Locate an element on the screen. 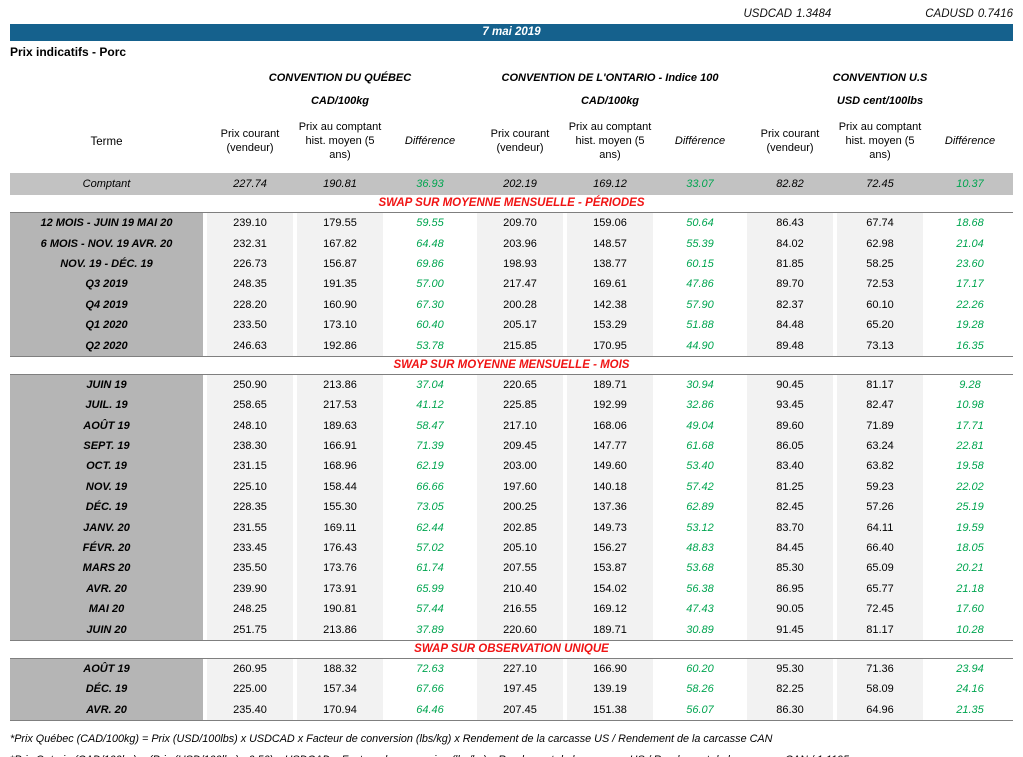  difference-cell: 61.74 is located at coordinates (430, 568).